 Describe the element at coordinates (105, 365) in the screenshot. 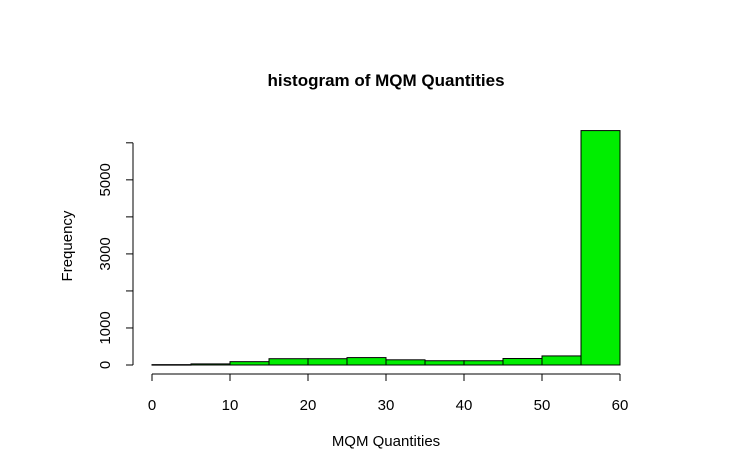

I see `y-tick-label-0: 0` at that location.